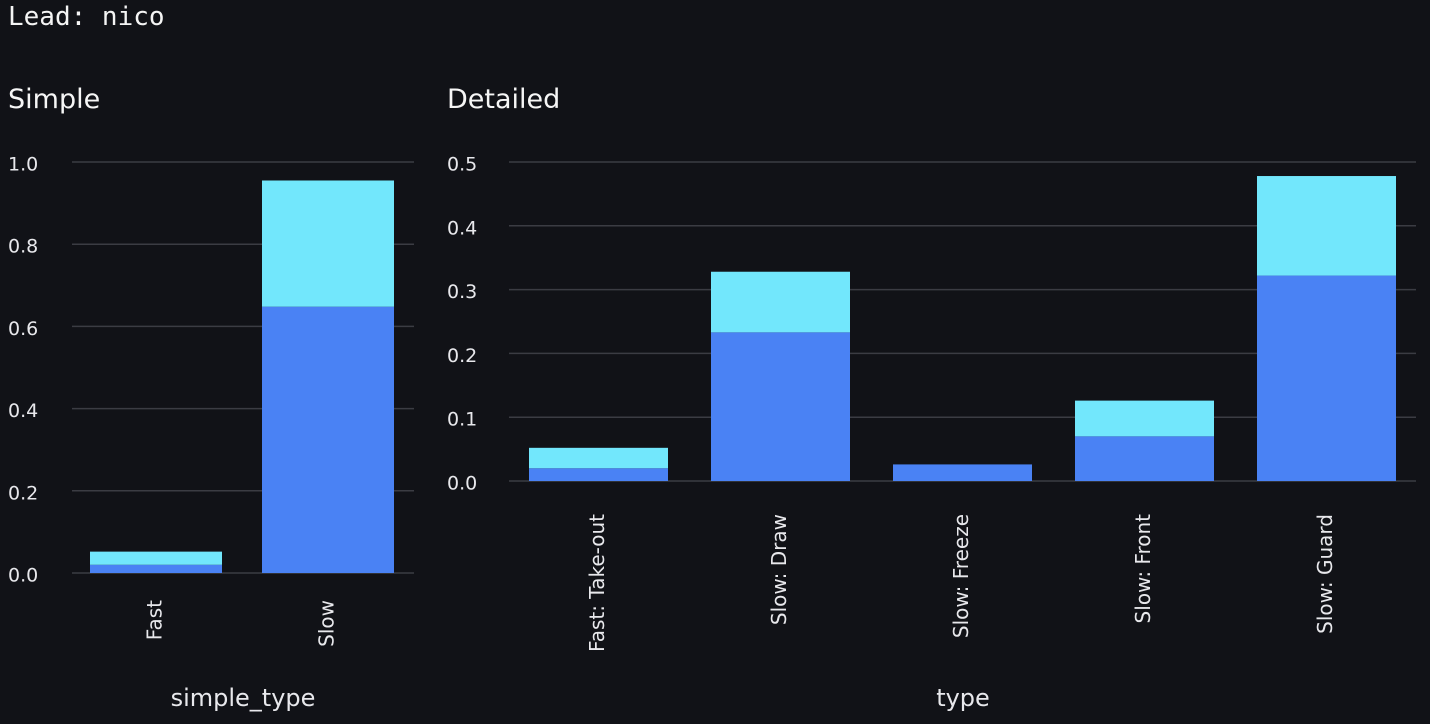 This screenshot has height=724, width=1430. What do you see at coordinates (23, 493) in the screenshot?
I see `simple-y-tick-label: 0.2` at bounding box center [23, 493].